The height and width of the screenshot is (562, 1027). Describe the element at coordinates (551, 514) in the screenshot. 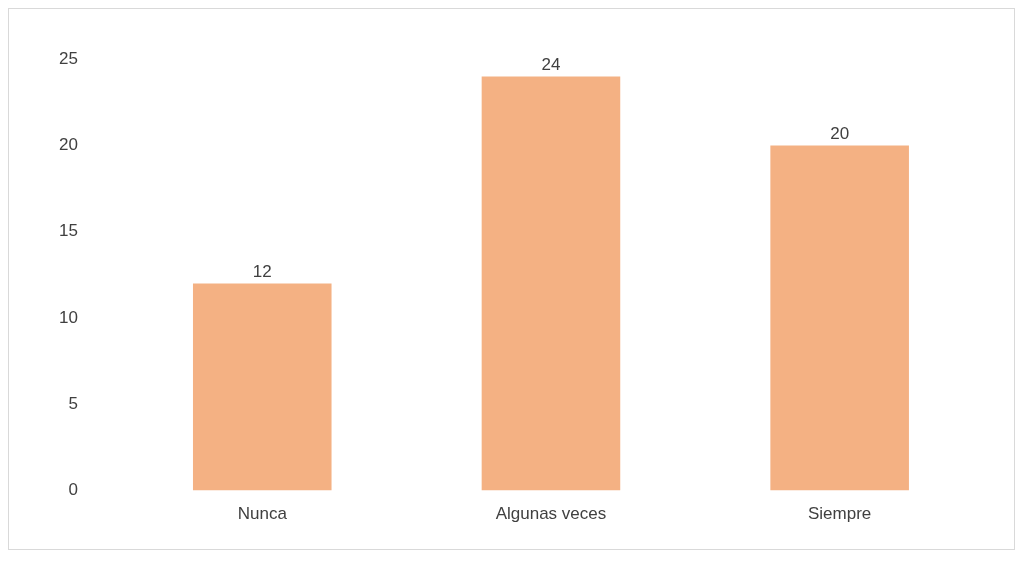

I see `x-tick-label: Algunas veces` at that location.